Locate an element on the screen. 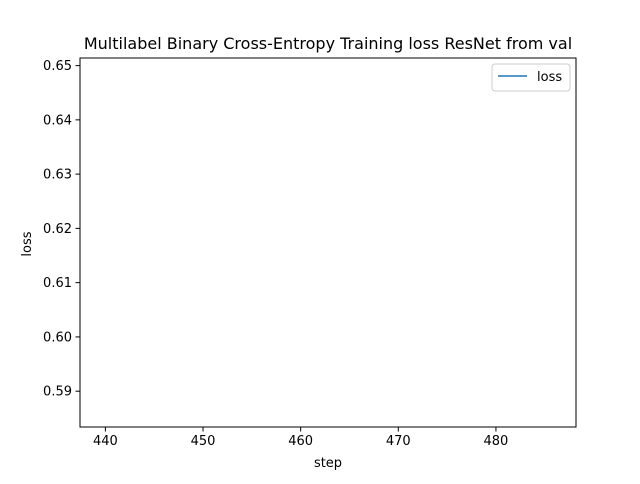 Image resolution: width=640 pixels, height=484 pixels. legend-label: loss is located at coordinates (549, 77).